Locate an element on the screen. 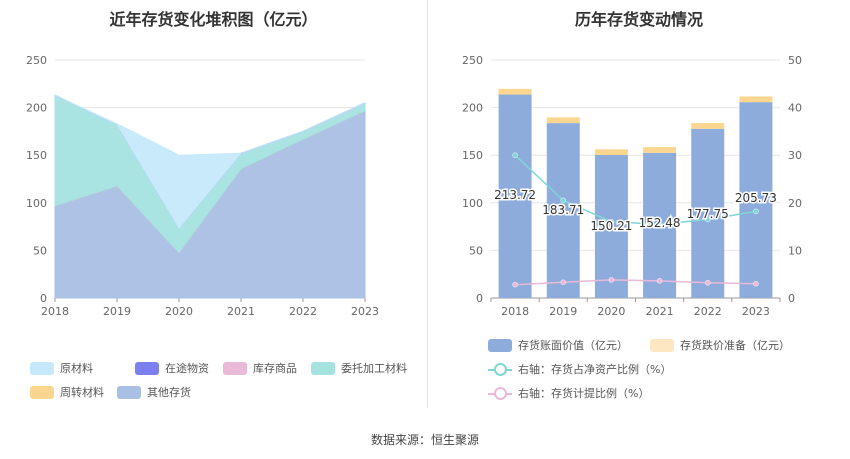 This screenshot has width=850, height=459. data-source-note: 数据来源：恒生聚源 is located at coordinates (424, 440).